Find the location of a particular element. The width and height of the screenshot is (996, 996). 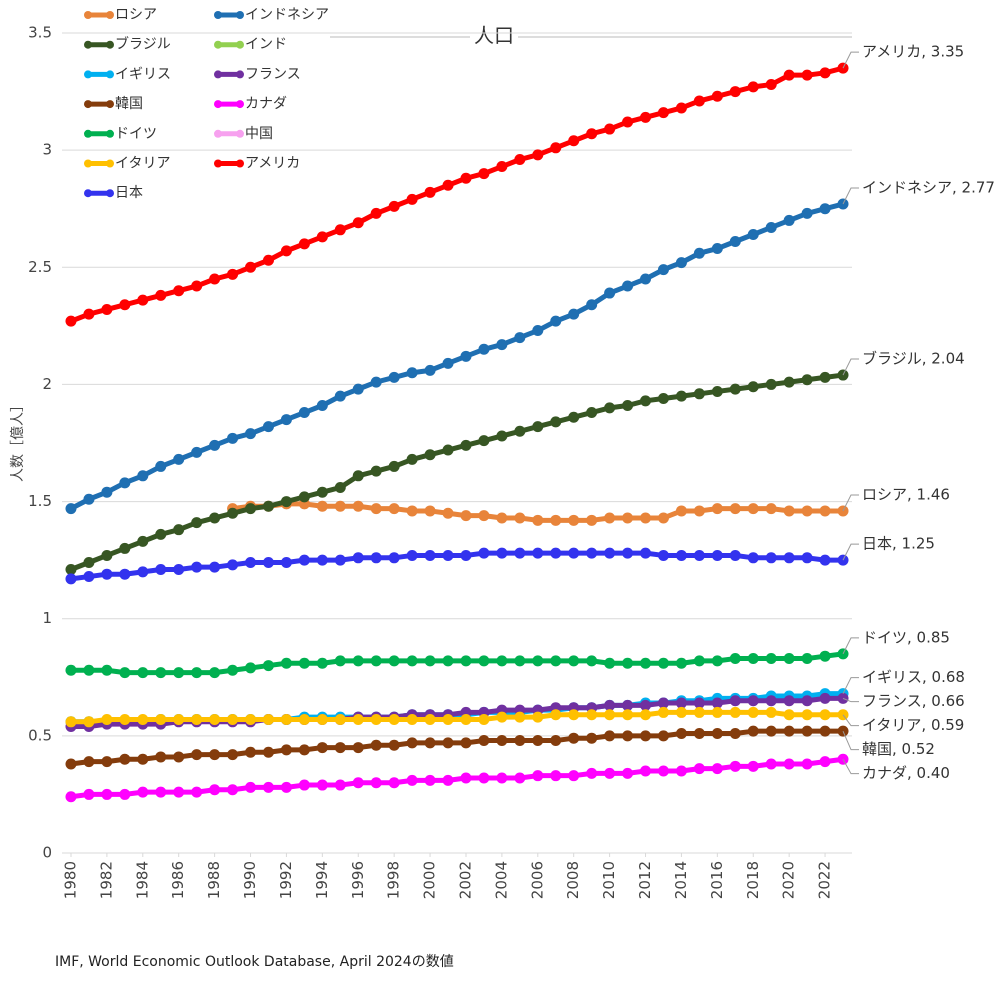

x-tick-label: 1998 is located at coordinates (394, 880).